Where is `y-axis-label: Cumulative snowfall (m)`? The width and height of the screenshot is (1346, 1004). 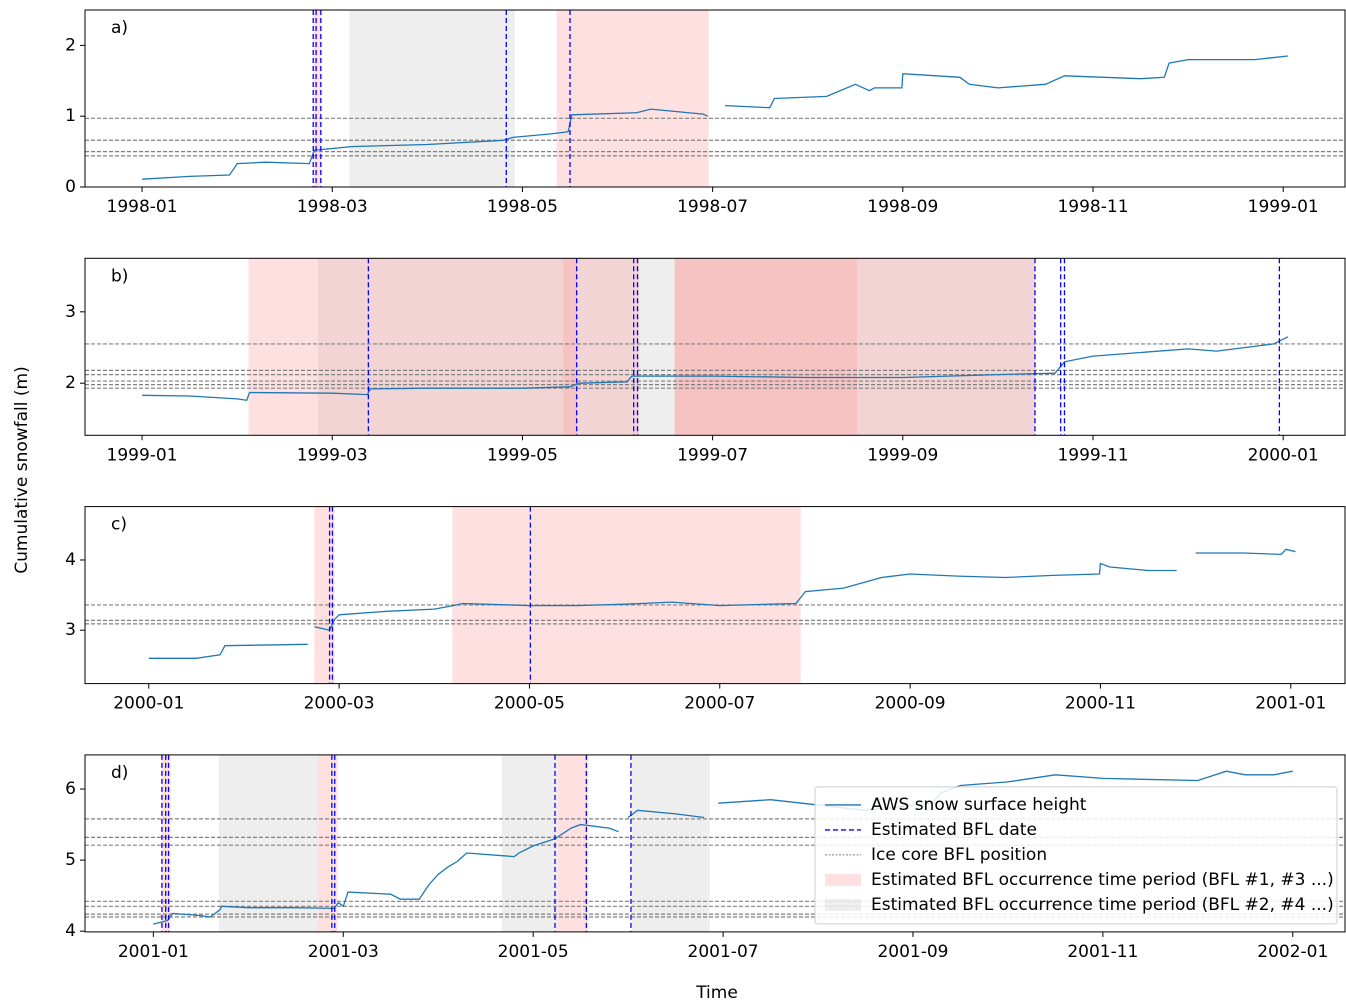
y-axis-label: Cumulative snowfall (m) is located at coordinates (22, 469).